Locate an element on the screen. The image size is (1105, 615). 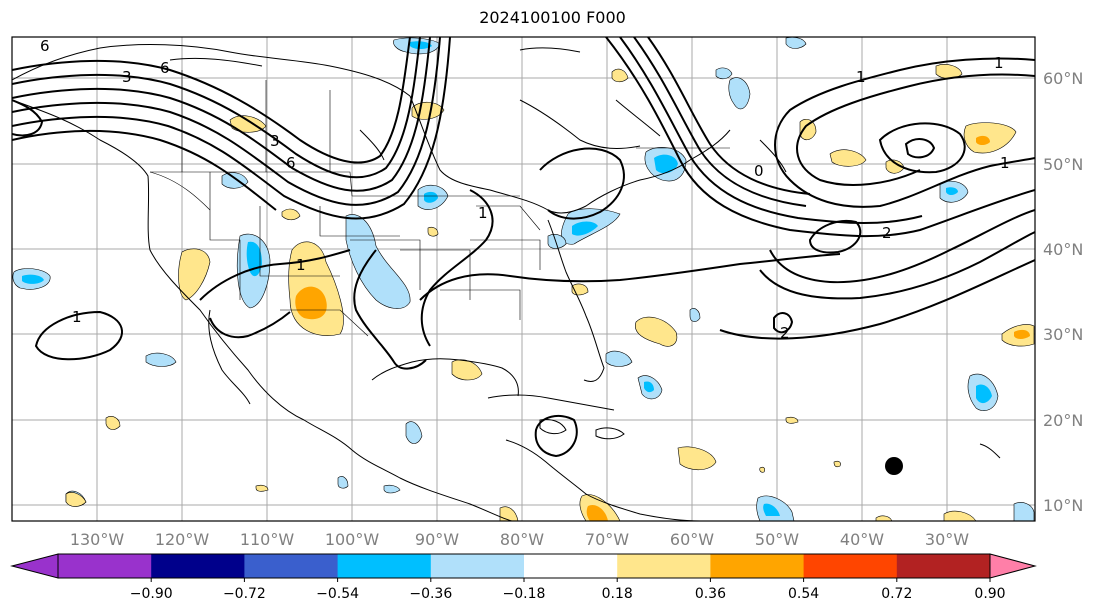
lon-label: 90°W is located at coordinates (437, 539).